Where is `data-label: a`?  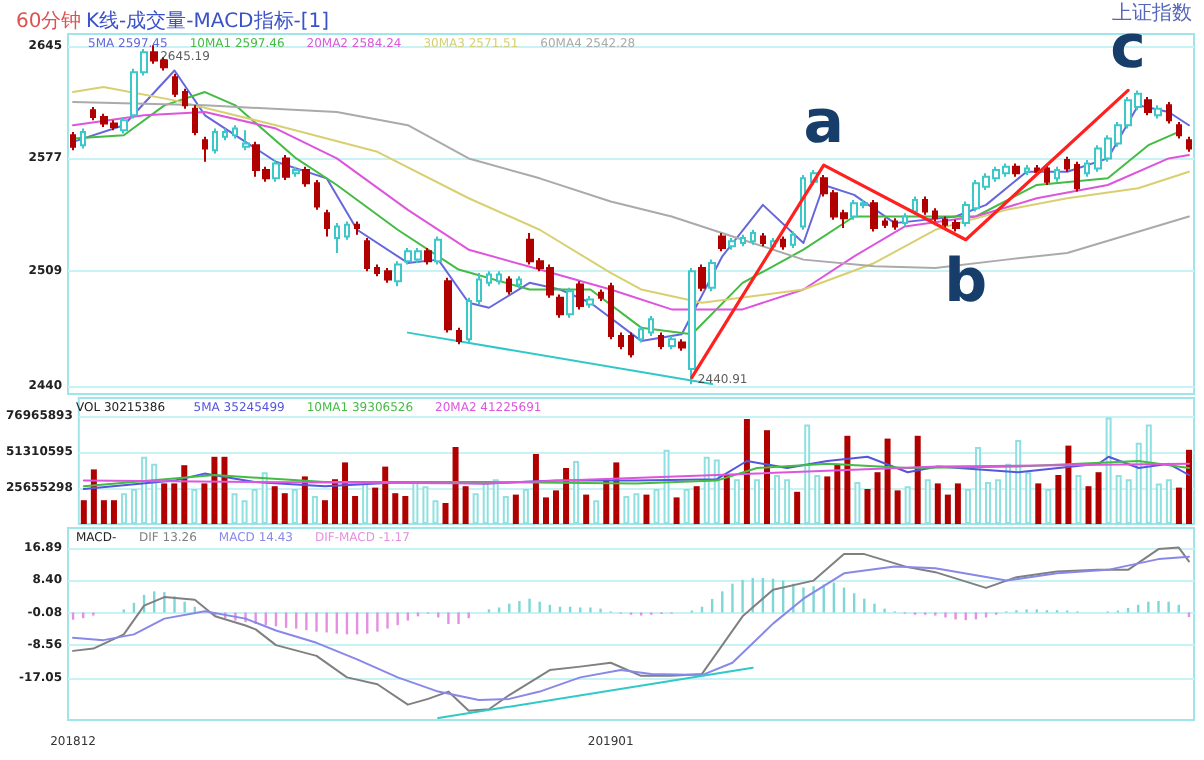
data-label: a is located at coordinates (823, 123).